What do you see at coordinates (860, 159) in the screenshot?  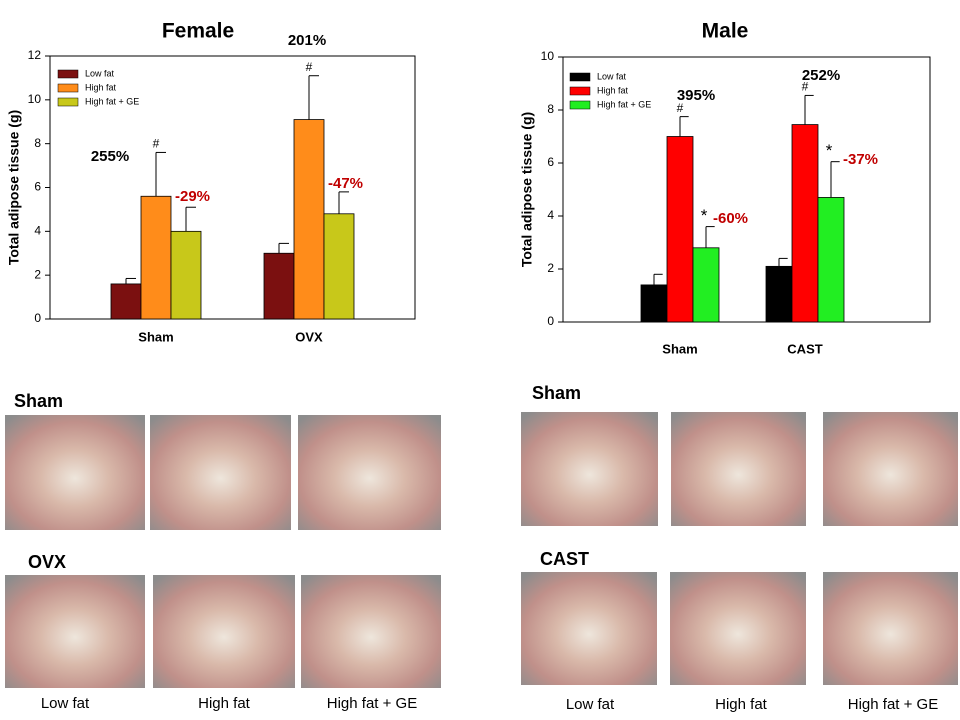 I see `change-label: -37%` at bounding box center [860, 159].